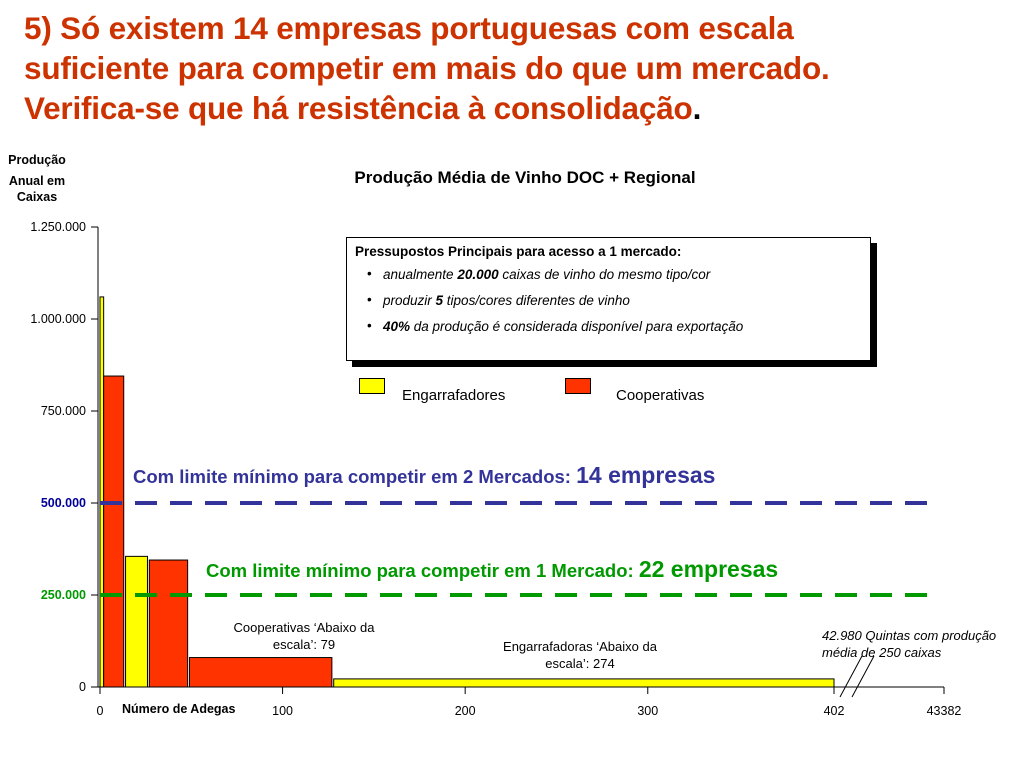 Image resolution: width=1024 pixels, height=768 pixels. Describe the element at coordinates (82, 687) in the screenshot. I see `y-tick-label: 0` at that location.